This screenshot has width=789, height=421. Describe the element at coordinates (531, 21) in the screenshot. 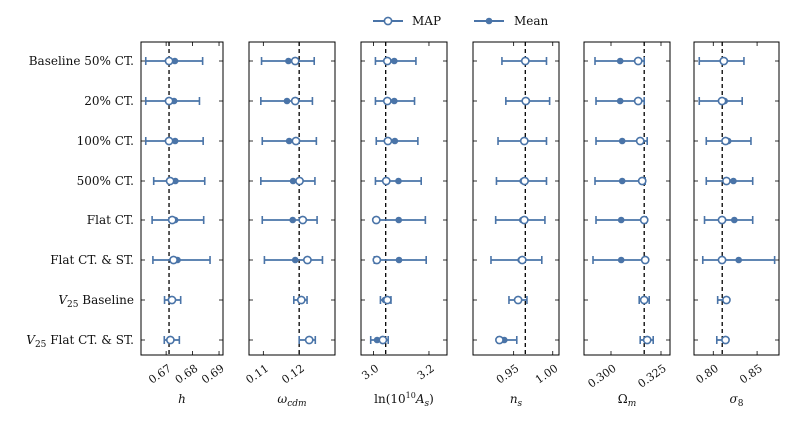

I see `legend-mean-label: Mean` at that location.